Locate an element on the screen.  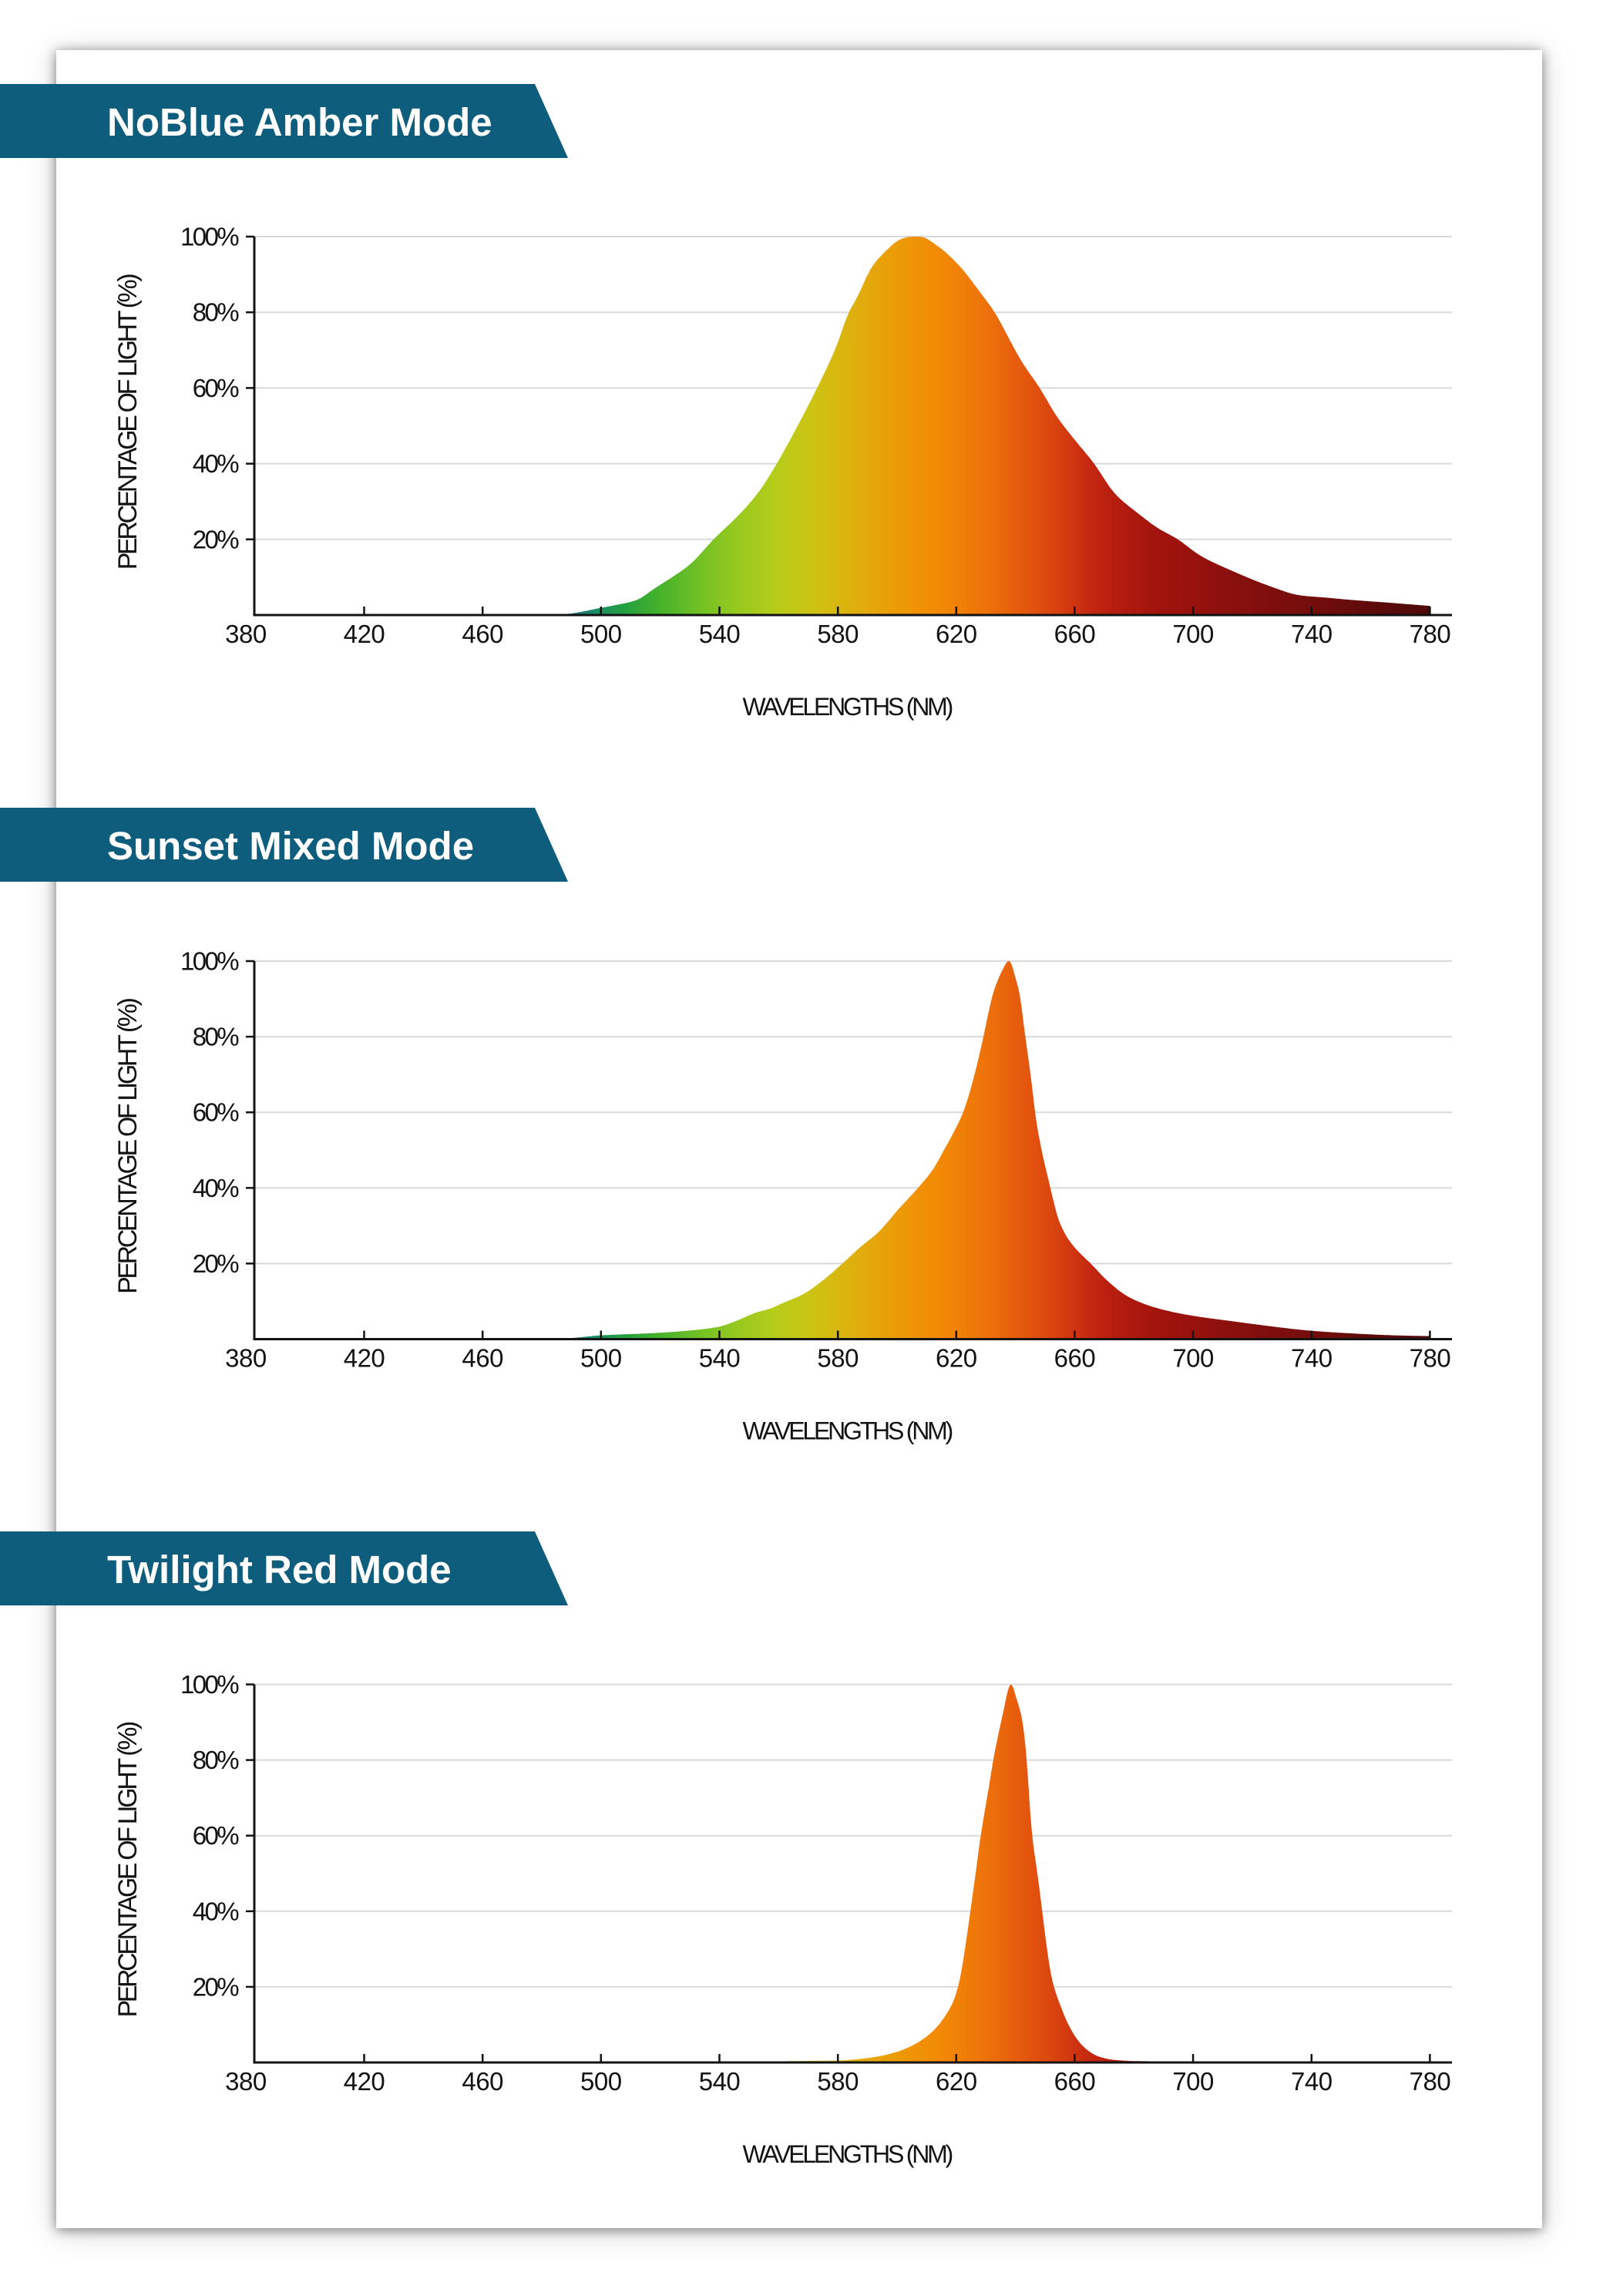
svg-text: Sunset Mixed Mode is located at coordinates (290, 846).